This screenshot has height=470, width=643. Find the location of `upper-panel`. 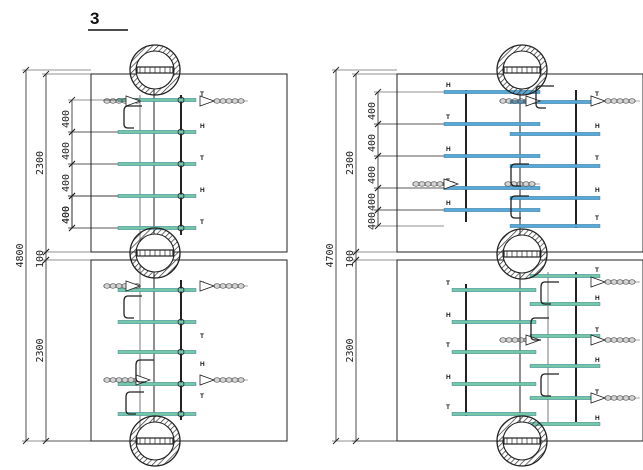

upper-panel is located at coordinates (189, 163).